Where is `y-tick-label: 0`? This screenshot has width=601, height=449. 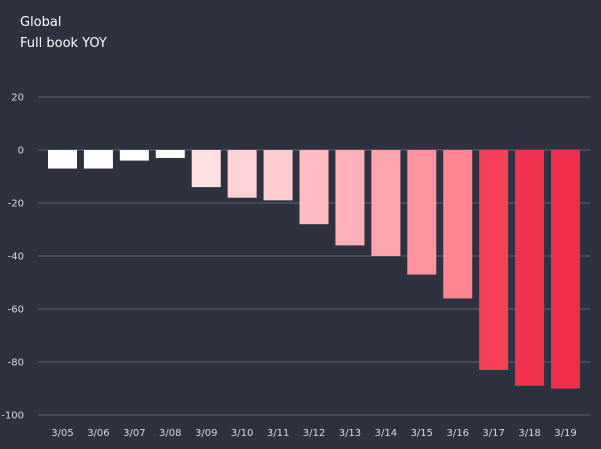
y-tick-label: 0 is located at coordinates (21, 151).